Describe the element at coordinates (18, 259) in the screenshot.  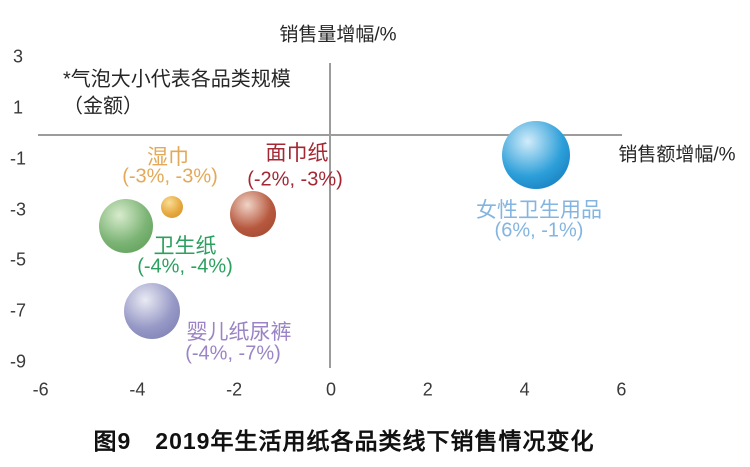
I see `y-tick-label: -5` at that location.